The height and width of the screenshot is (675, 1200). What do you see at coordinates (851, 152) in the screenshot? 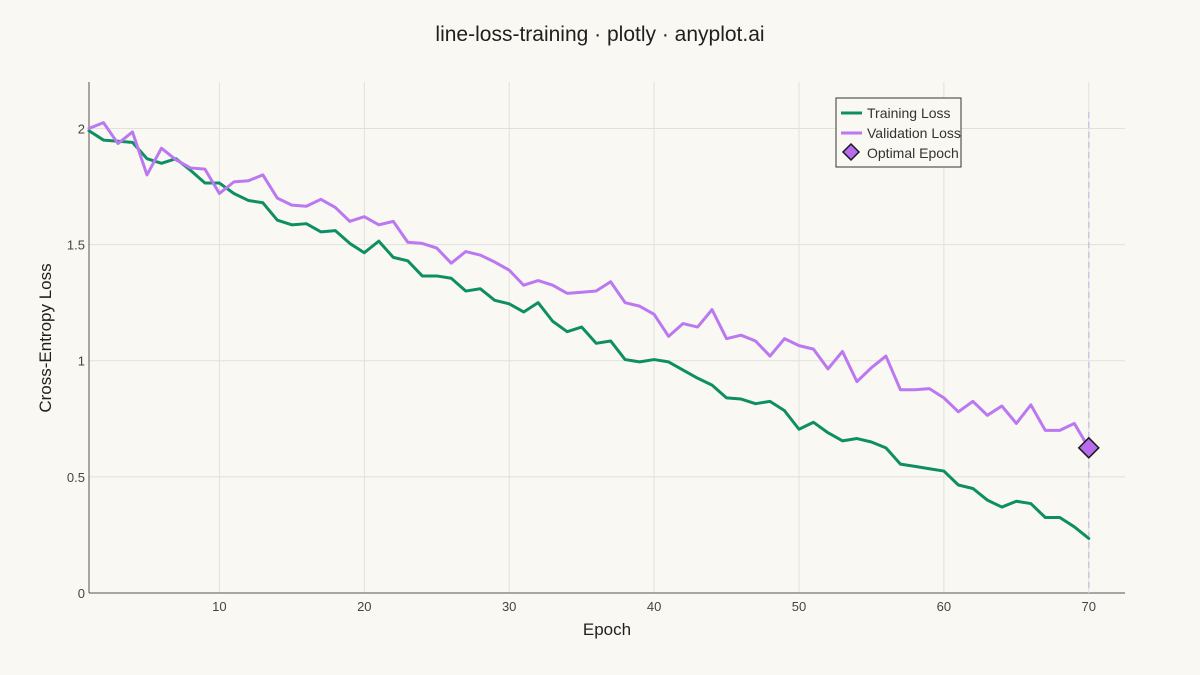
I see `legend-swatch-optimal-epoch` at bounding box center [851, 152].